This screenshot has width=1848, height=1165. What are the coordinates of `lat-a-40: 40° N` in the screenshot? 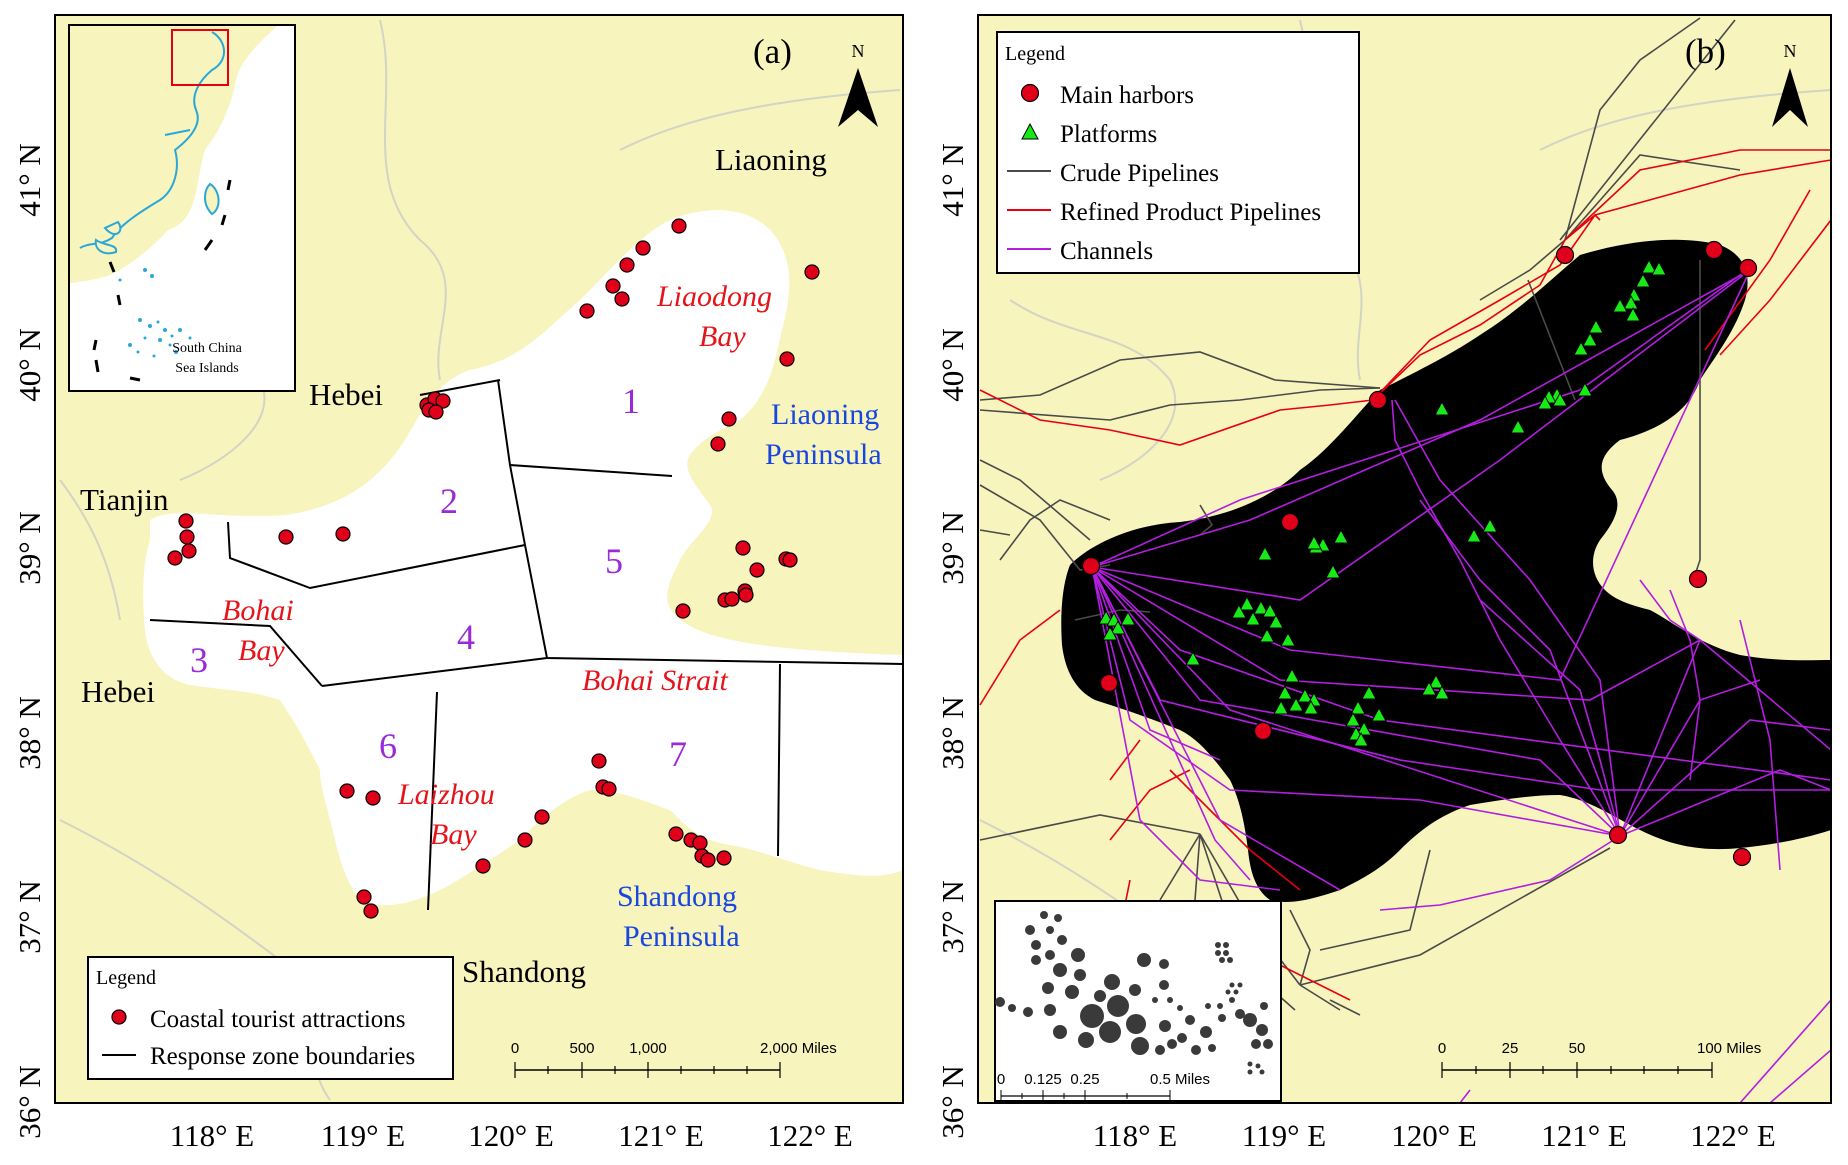 It's located at (29, 365).